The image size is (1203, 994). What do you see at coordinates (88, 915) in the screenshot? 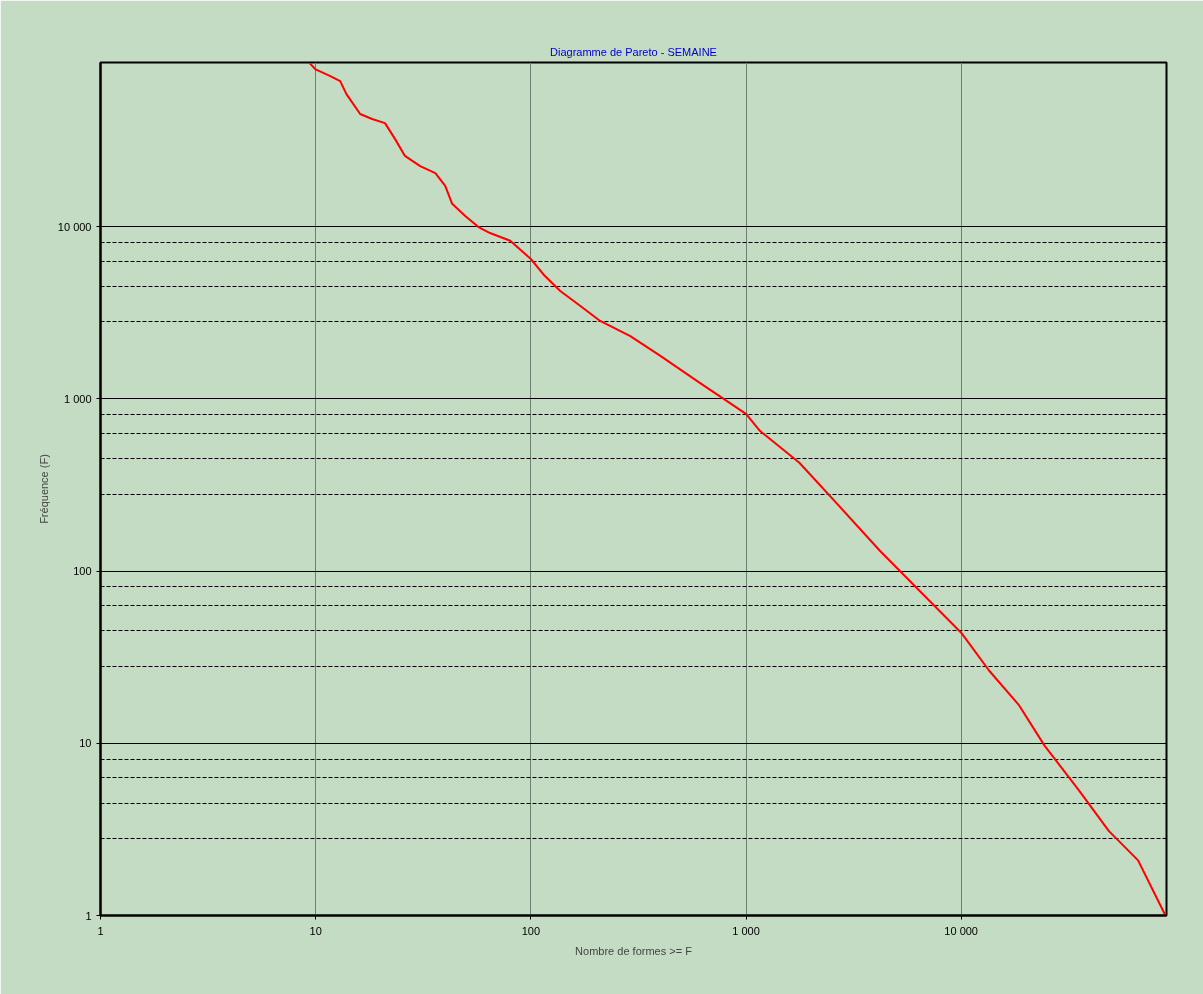
I see `y-tick-label: 1` at bounding box center [88, 915].